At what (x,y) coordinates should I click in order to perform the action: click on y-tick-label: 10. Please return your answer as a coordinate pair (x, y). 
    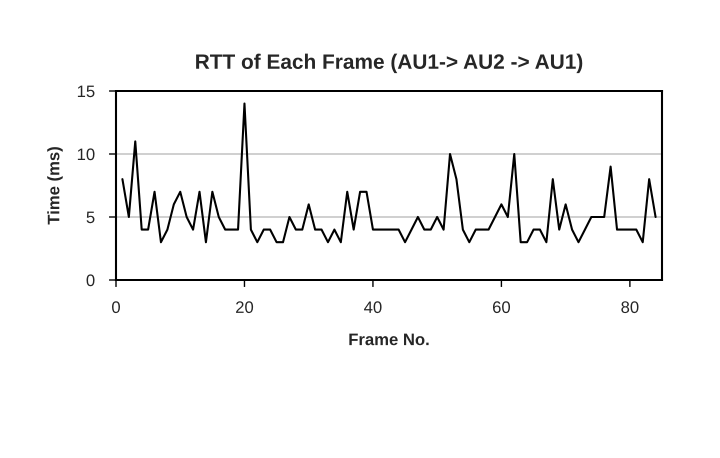
    Looking at the image, I should click on (86, 154).